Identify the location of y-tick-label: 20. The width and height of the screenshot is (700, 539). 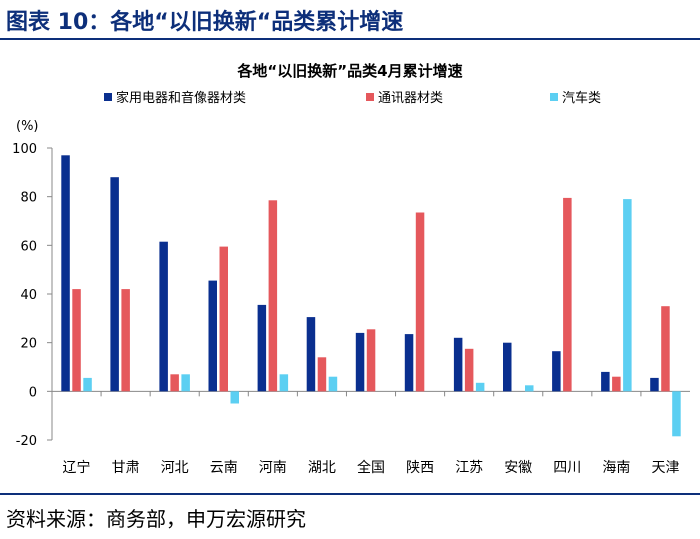
(28, 344).